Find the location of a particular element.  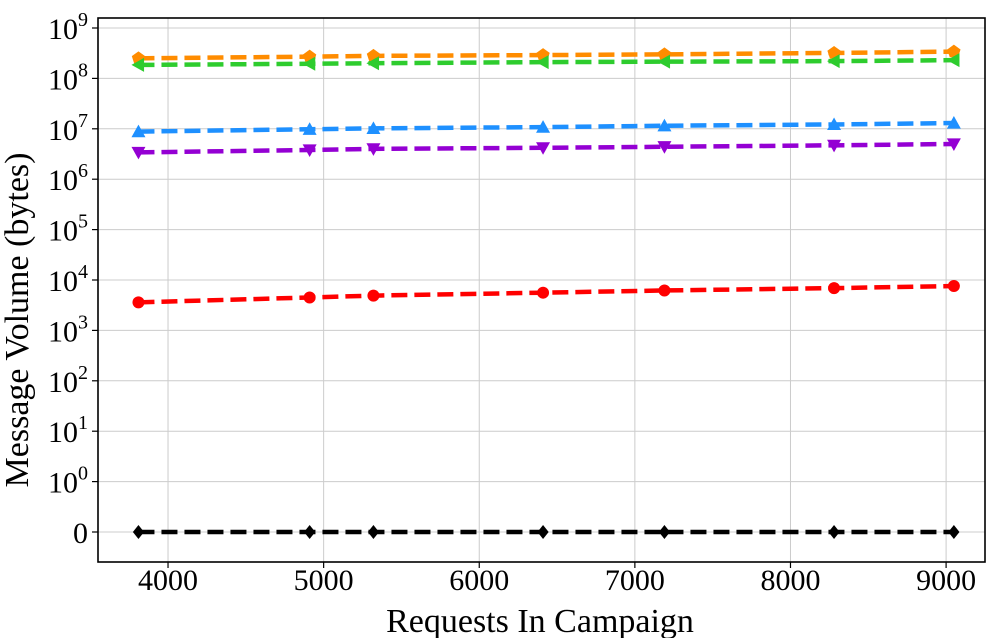

y-tick-label: 0 is located at coordinates (80, 533).